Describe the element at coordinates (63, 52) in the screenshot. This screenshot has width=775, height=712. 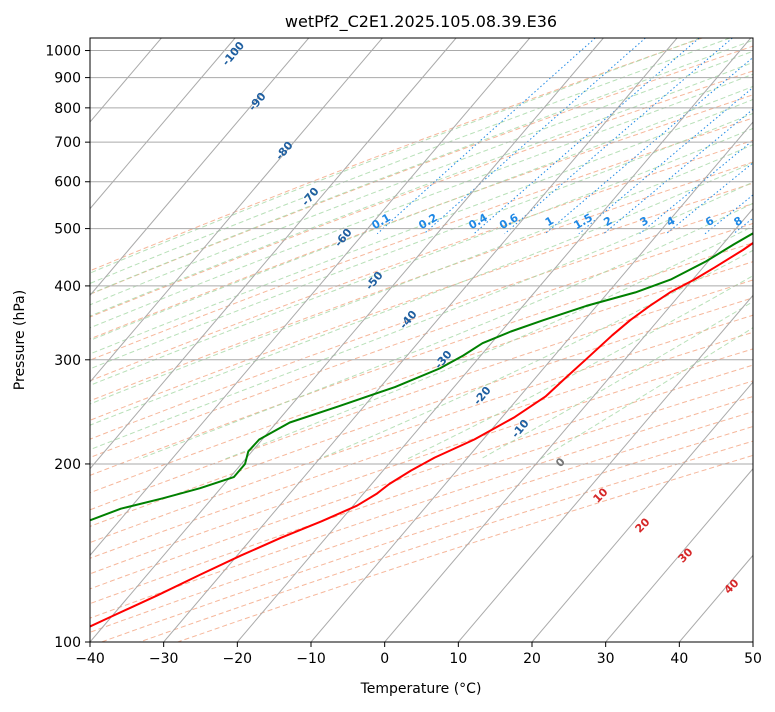
I see `y-tick-label: 1000` at that location.